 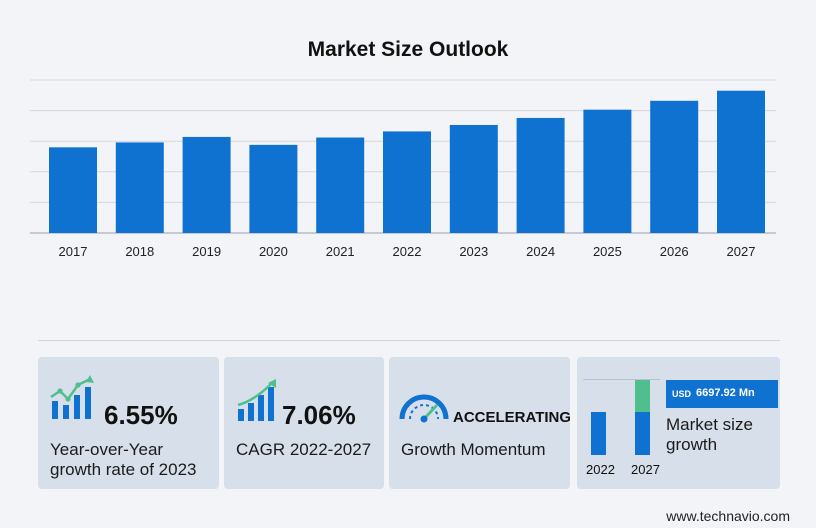 I want to click on x-tick-label: 2017, so click(x=73, y=251).